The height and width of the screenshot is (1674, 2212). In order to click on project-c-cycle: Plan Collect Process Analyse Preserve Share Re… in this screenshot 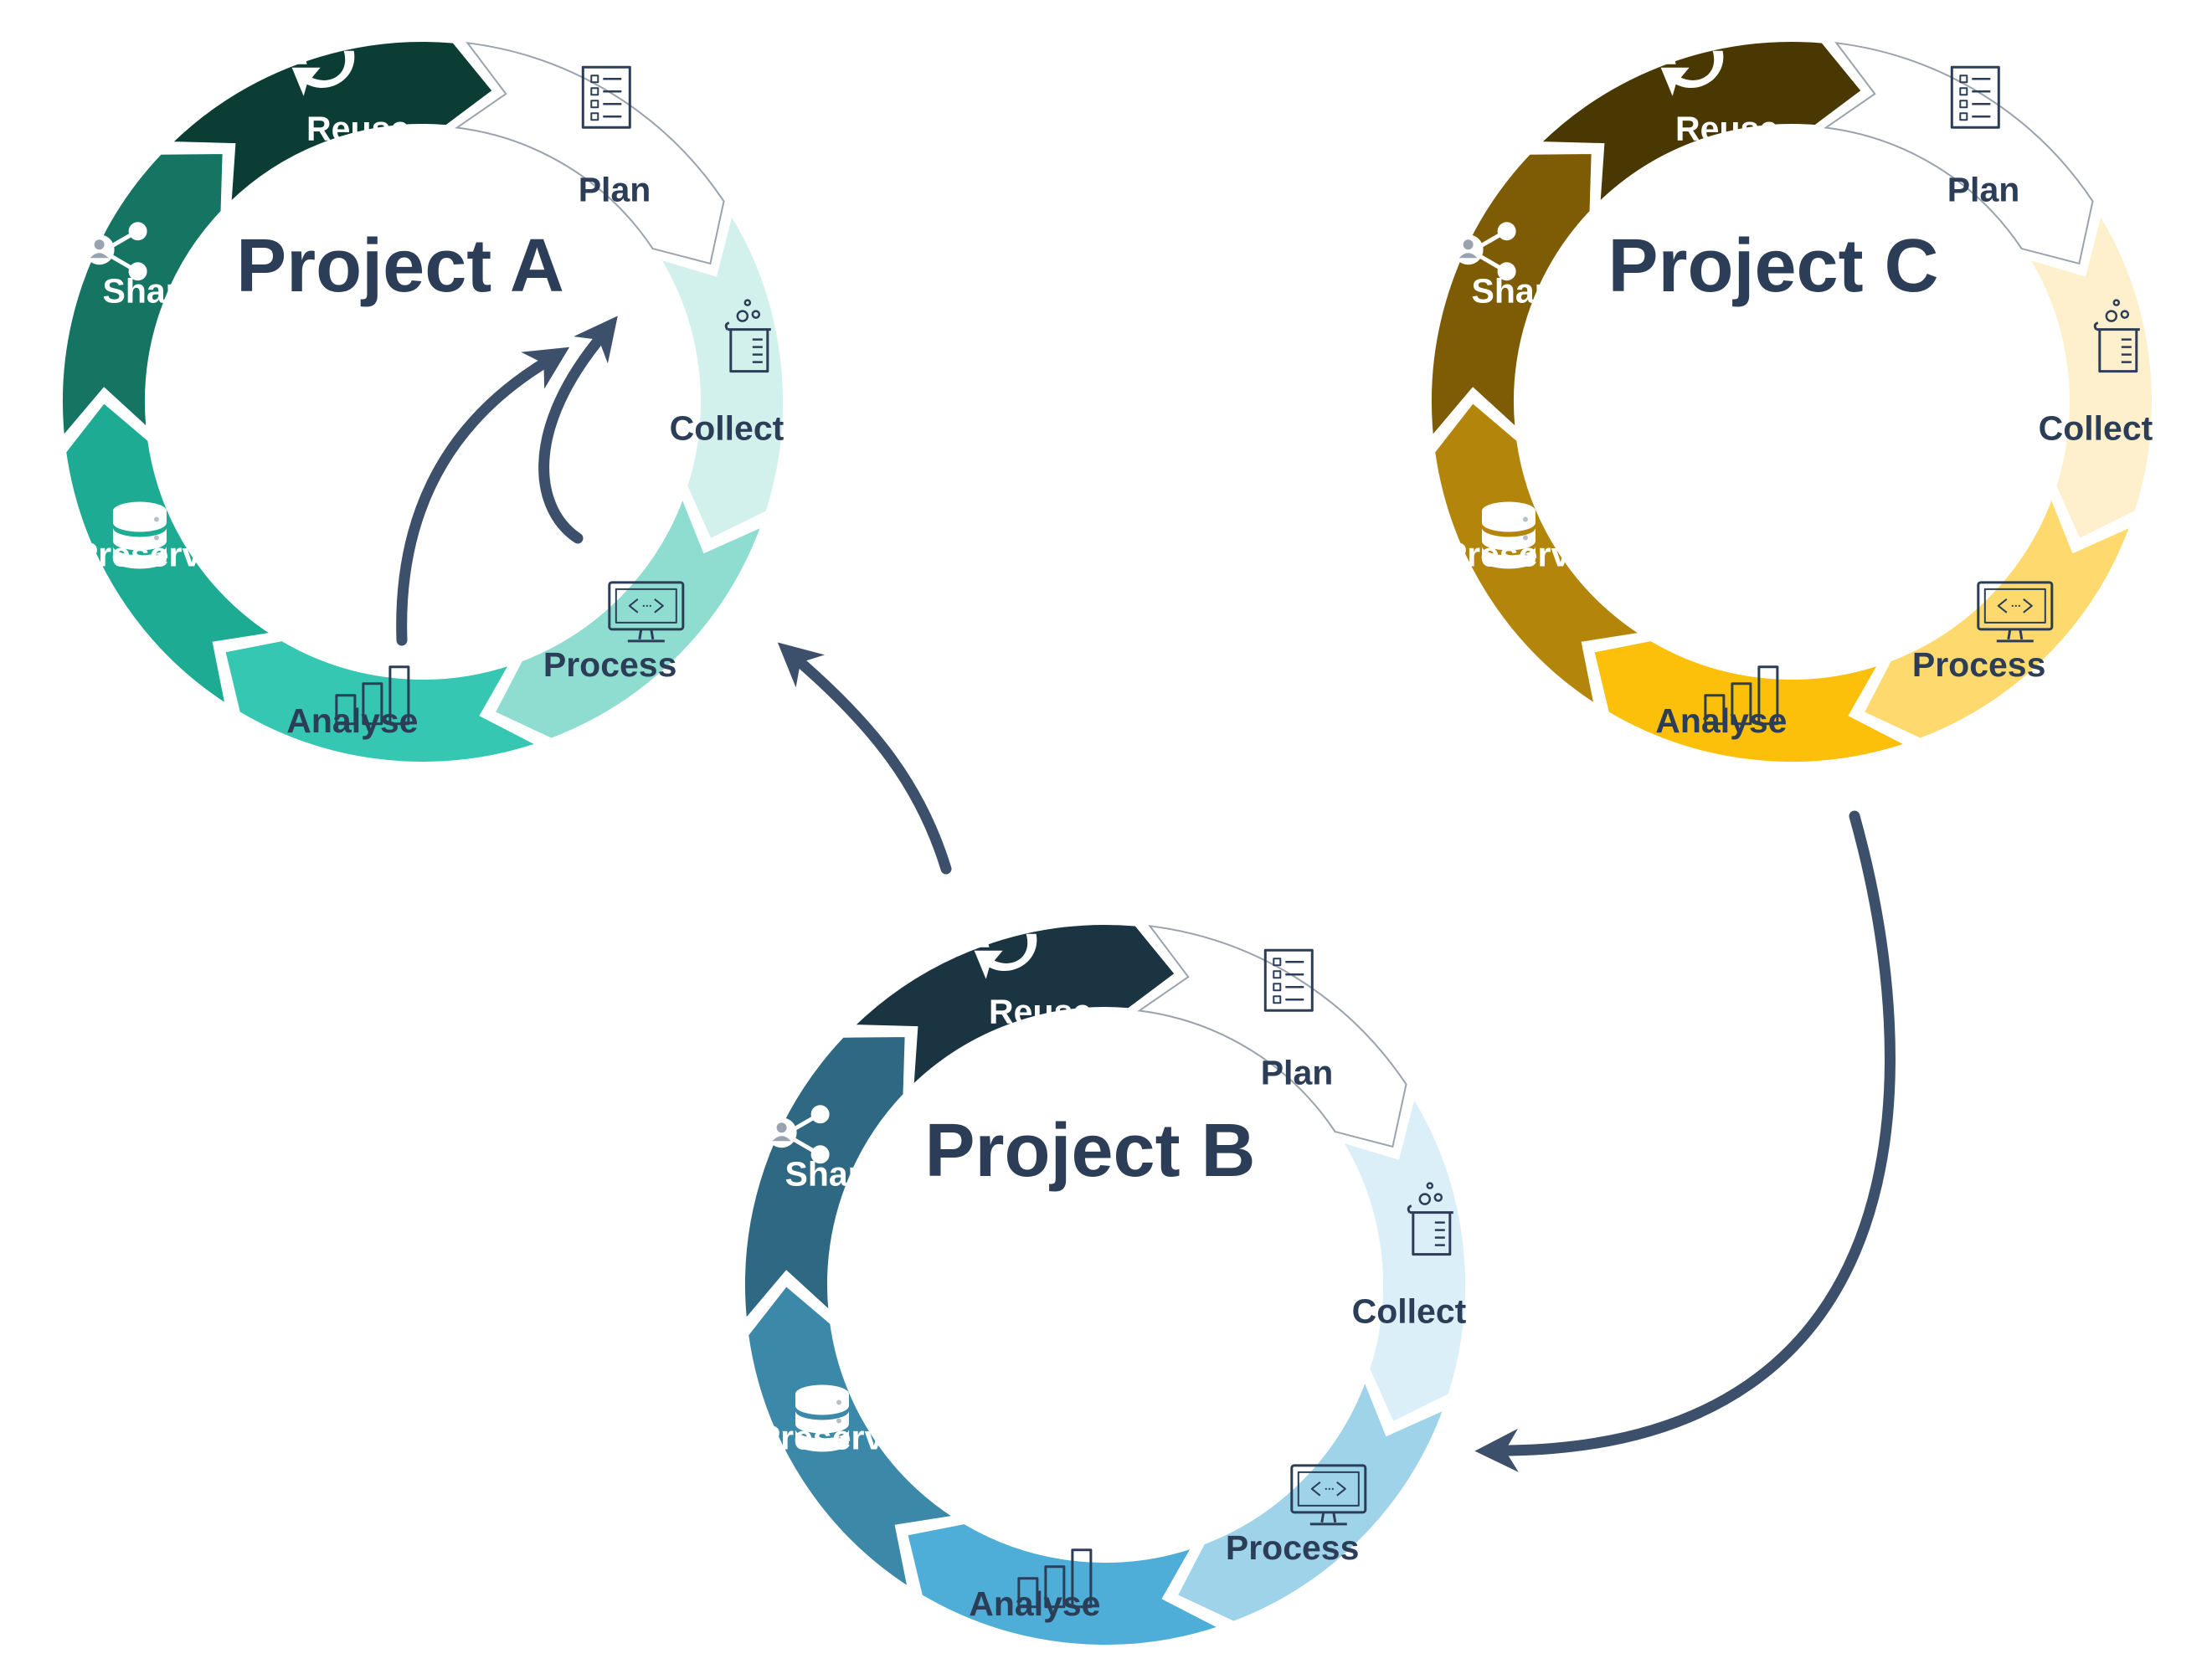, I will do `click(1791, 392)`.